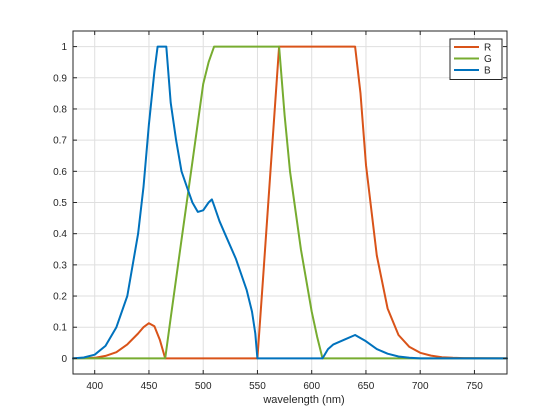 This screenshot has height=420, width=560. What do you see at coordinates (64, 47) in the screenshot?
I see `y-tick-label: 1` at bounding box center [64, 47].